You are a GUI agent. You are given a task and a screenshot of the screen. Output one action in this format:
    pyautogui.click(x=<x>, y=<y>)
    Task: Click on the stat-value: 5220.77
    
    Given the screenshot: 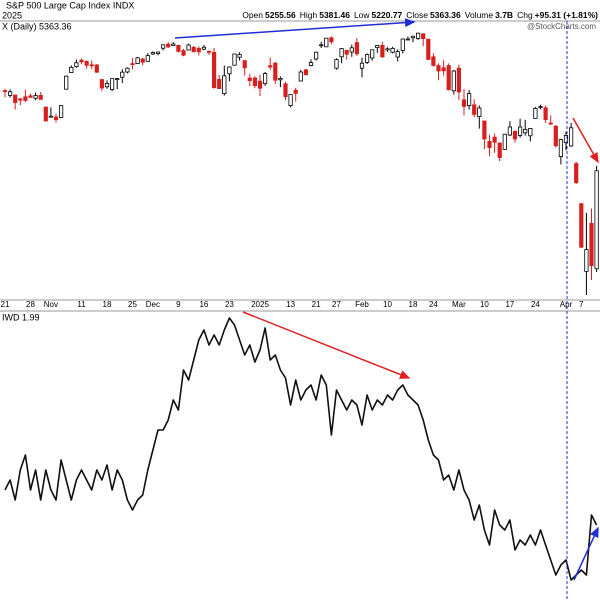 What is the action you would take?
    pyautogui.click(x=387, y=15)
    